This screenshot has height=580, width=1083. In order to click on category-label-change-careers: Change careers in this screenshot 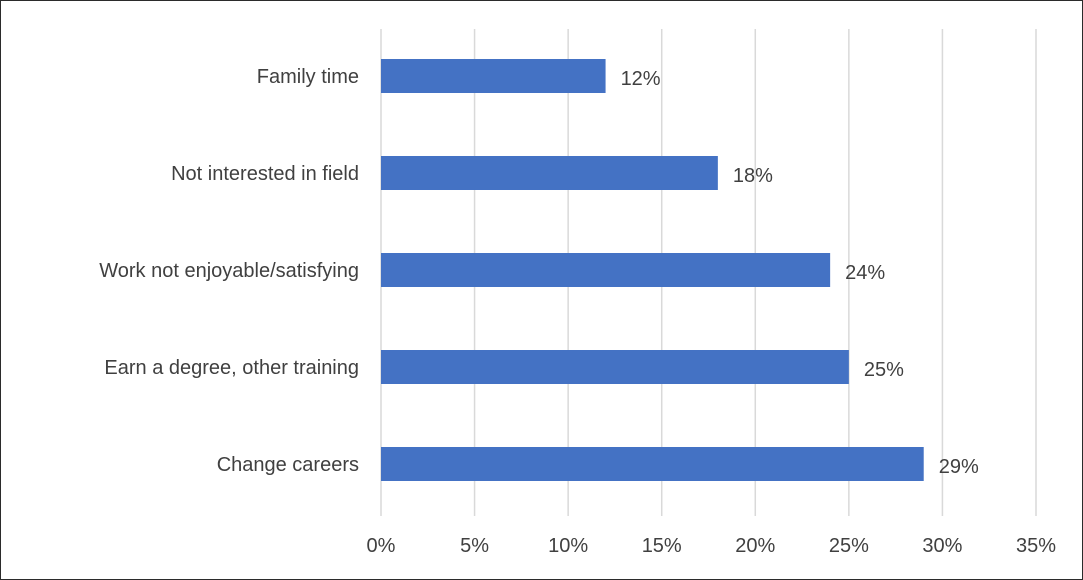, I will do `click(288, 465)`.